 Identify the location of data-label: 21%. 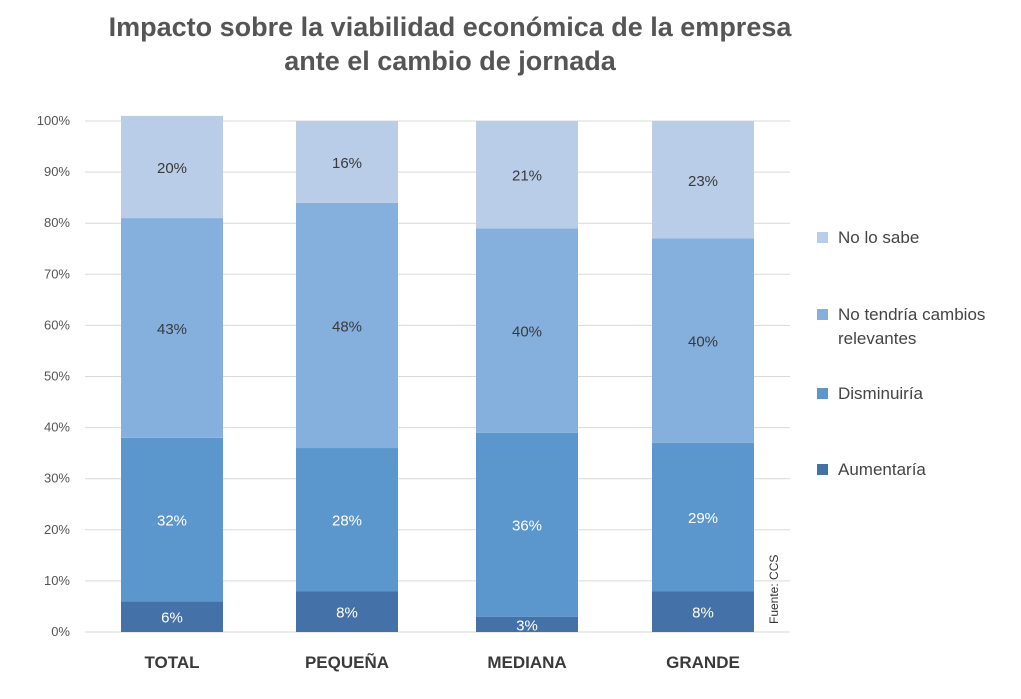
(527, 176).